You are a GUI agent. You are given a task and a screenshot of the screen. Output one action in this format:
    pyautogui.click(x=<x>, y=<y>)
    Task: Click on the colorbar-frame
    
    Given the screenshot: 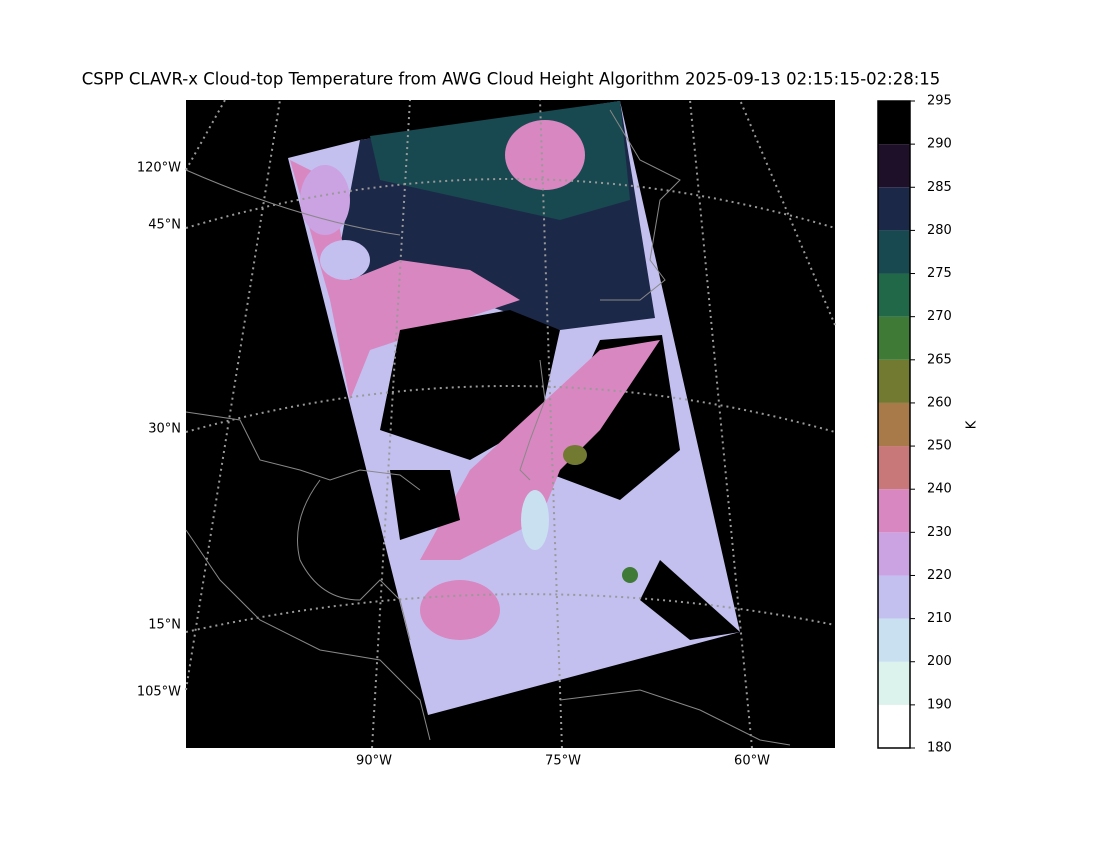 What is the action you would take?
    pyautogui.click(x=894, y=424)
    